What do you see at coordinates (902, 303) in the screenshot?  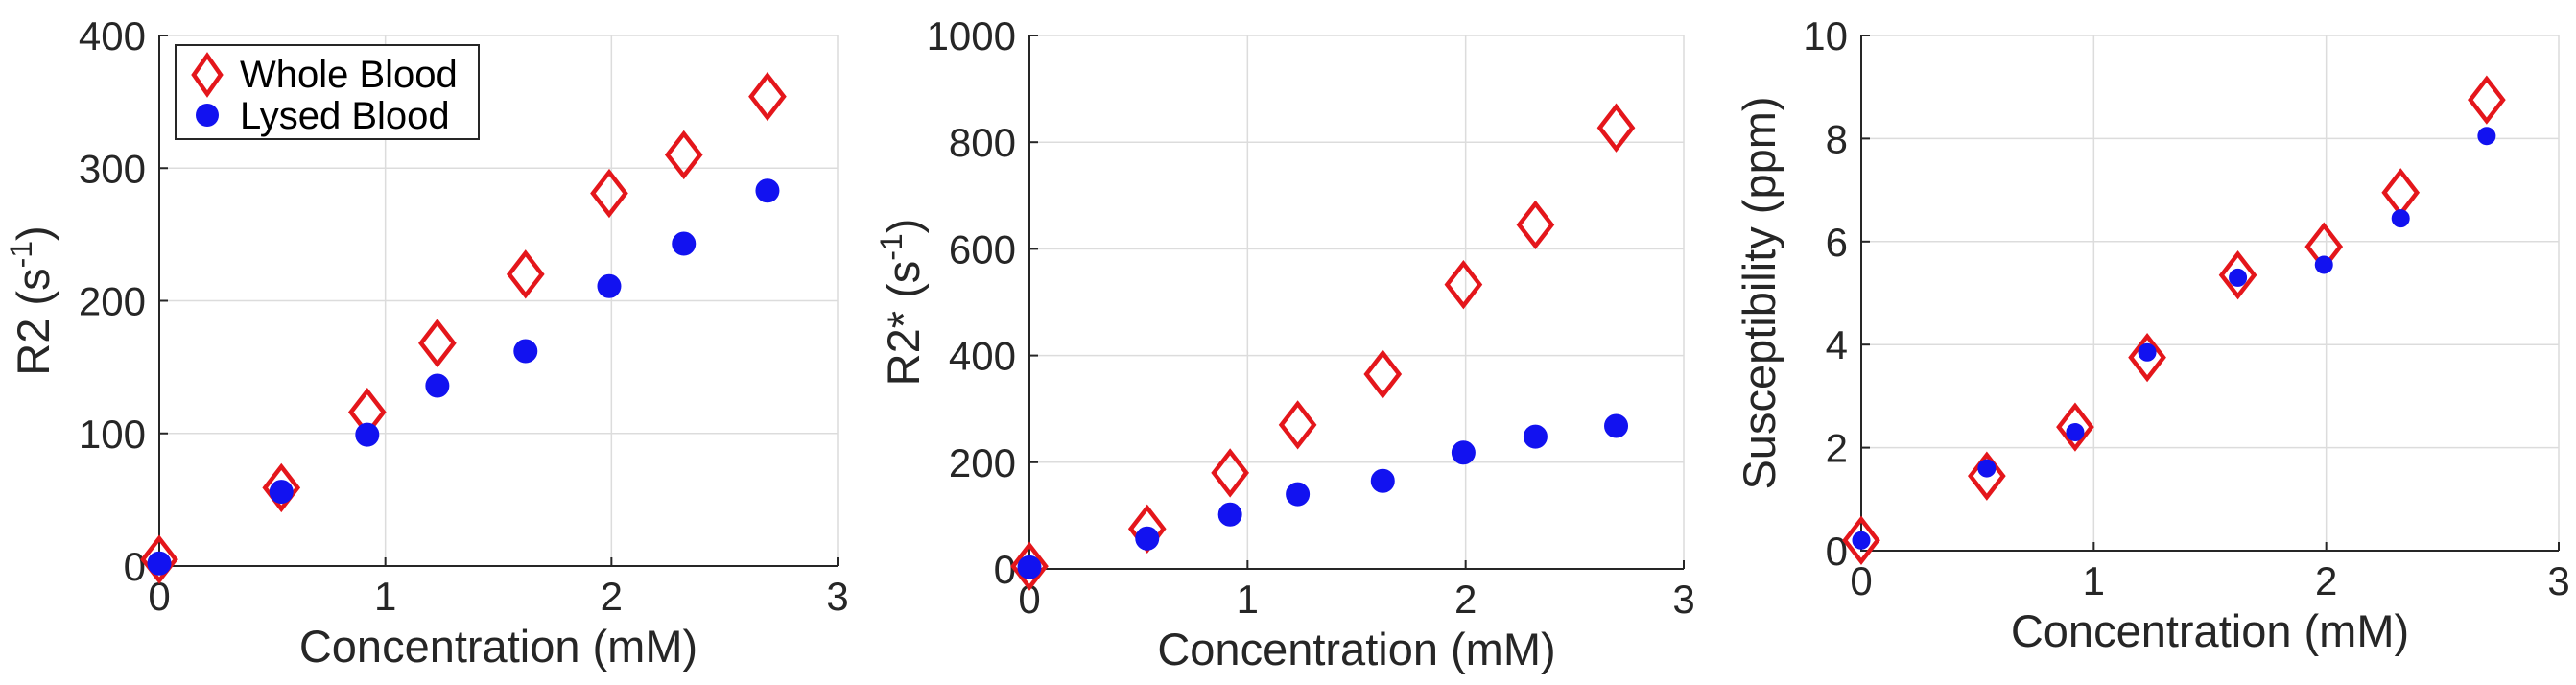 I see `y-axis-label: R2* (s-1)` at bounding box center [902, 303].